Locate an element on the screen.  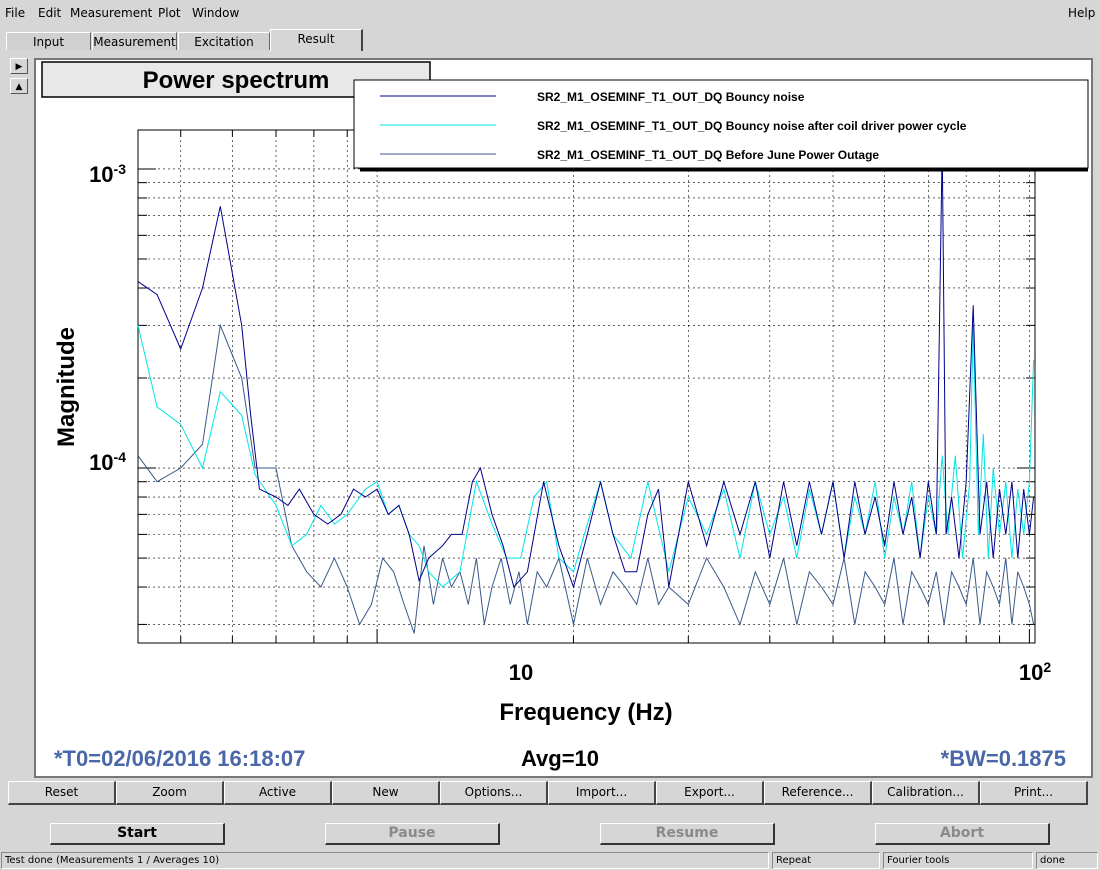
menu-edit: Edit is located at coordinates (50, 13).